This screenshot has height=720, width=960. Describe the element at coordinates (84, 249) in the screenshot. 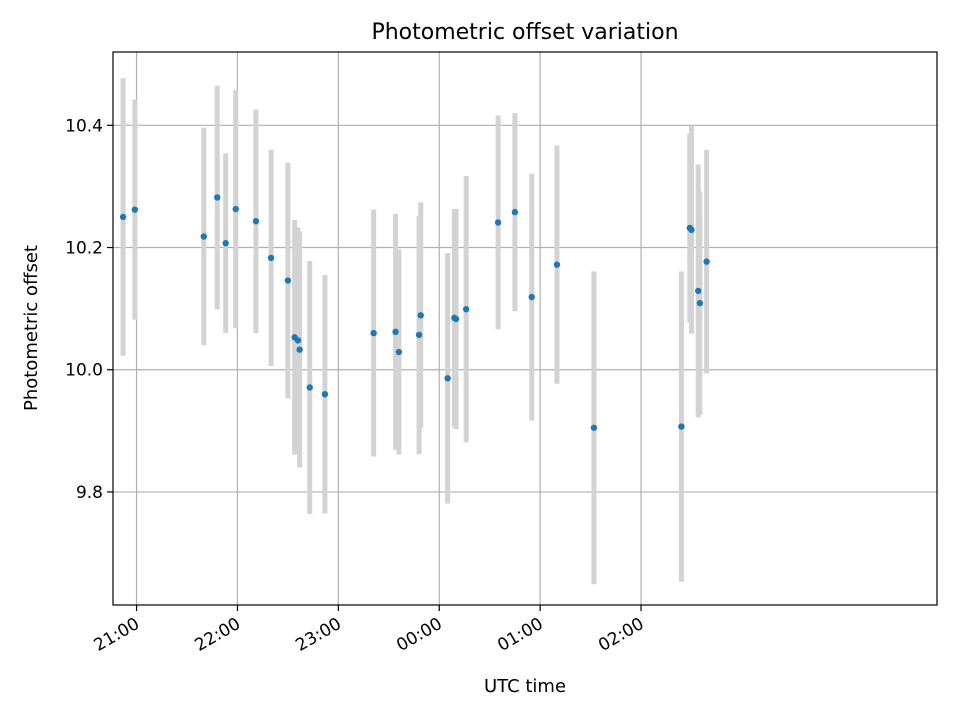

I see `y-tick-label: 10.2` at that location.